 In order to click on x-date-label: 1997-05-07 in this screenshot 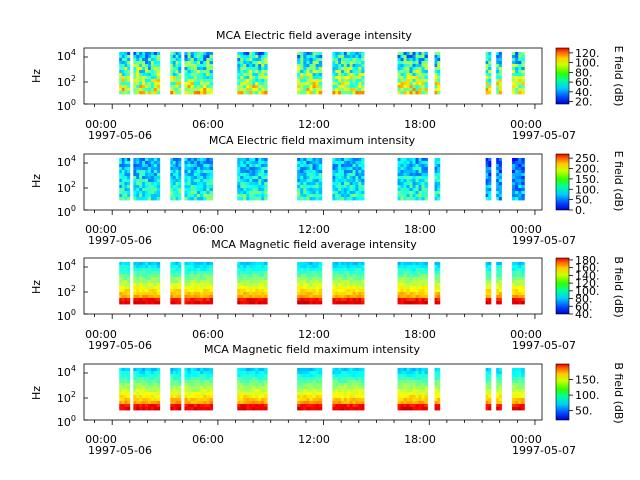, I will do `click(544, 345)`.